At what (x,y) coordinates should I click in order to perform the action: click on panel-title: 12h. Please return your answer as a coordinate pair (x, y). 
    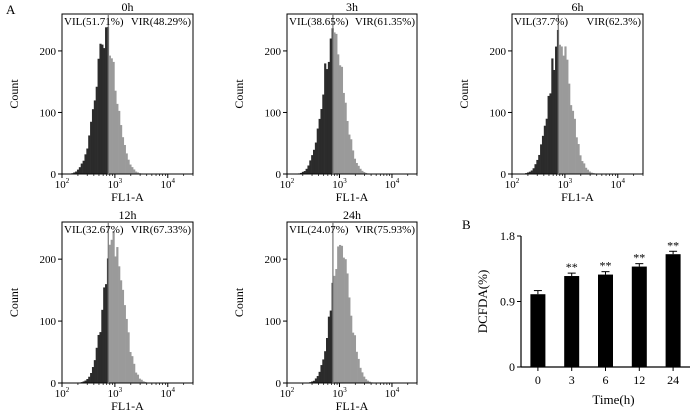
    Looking at the image, I should click on (128, 215).